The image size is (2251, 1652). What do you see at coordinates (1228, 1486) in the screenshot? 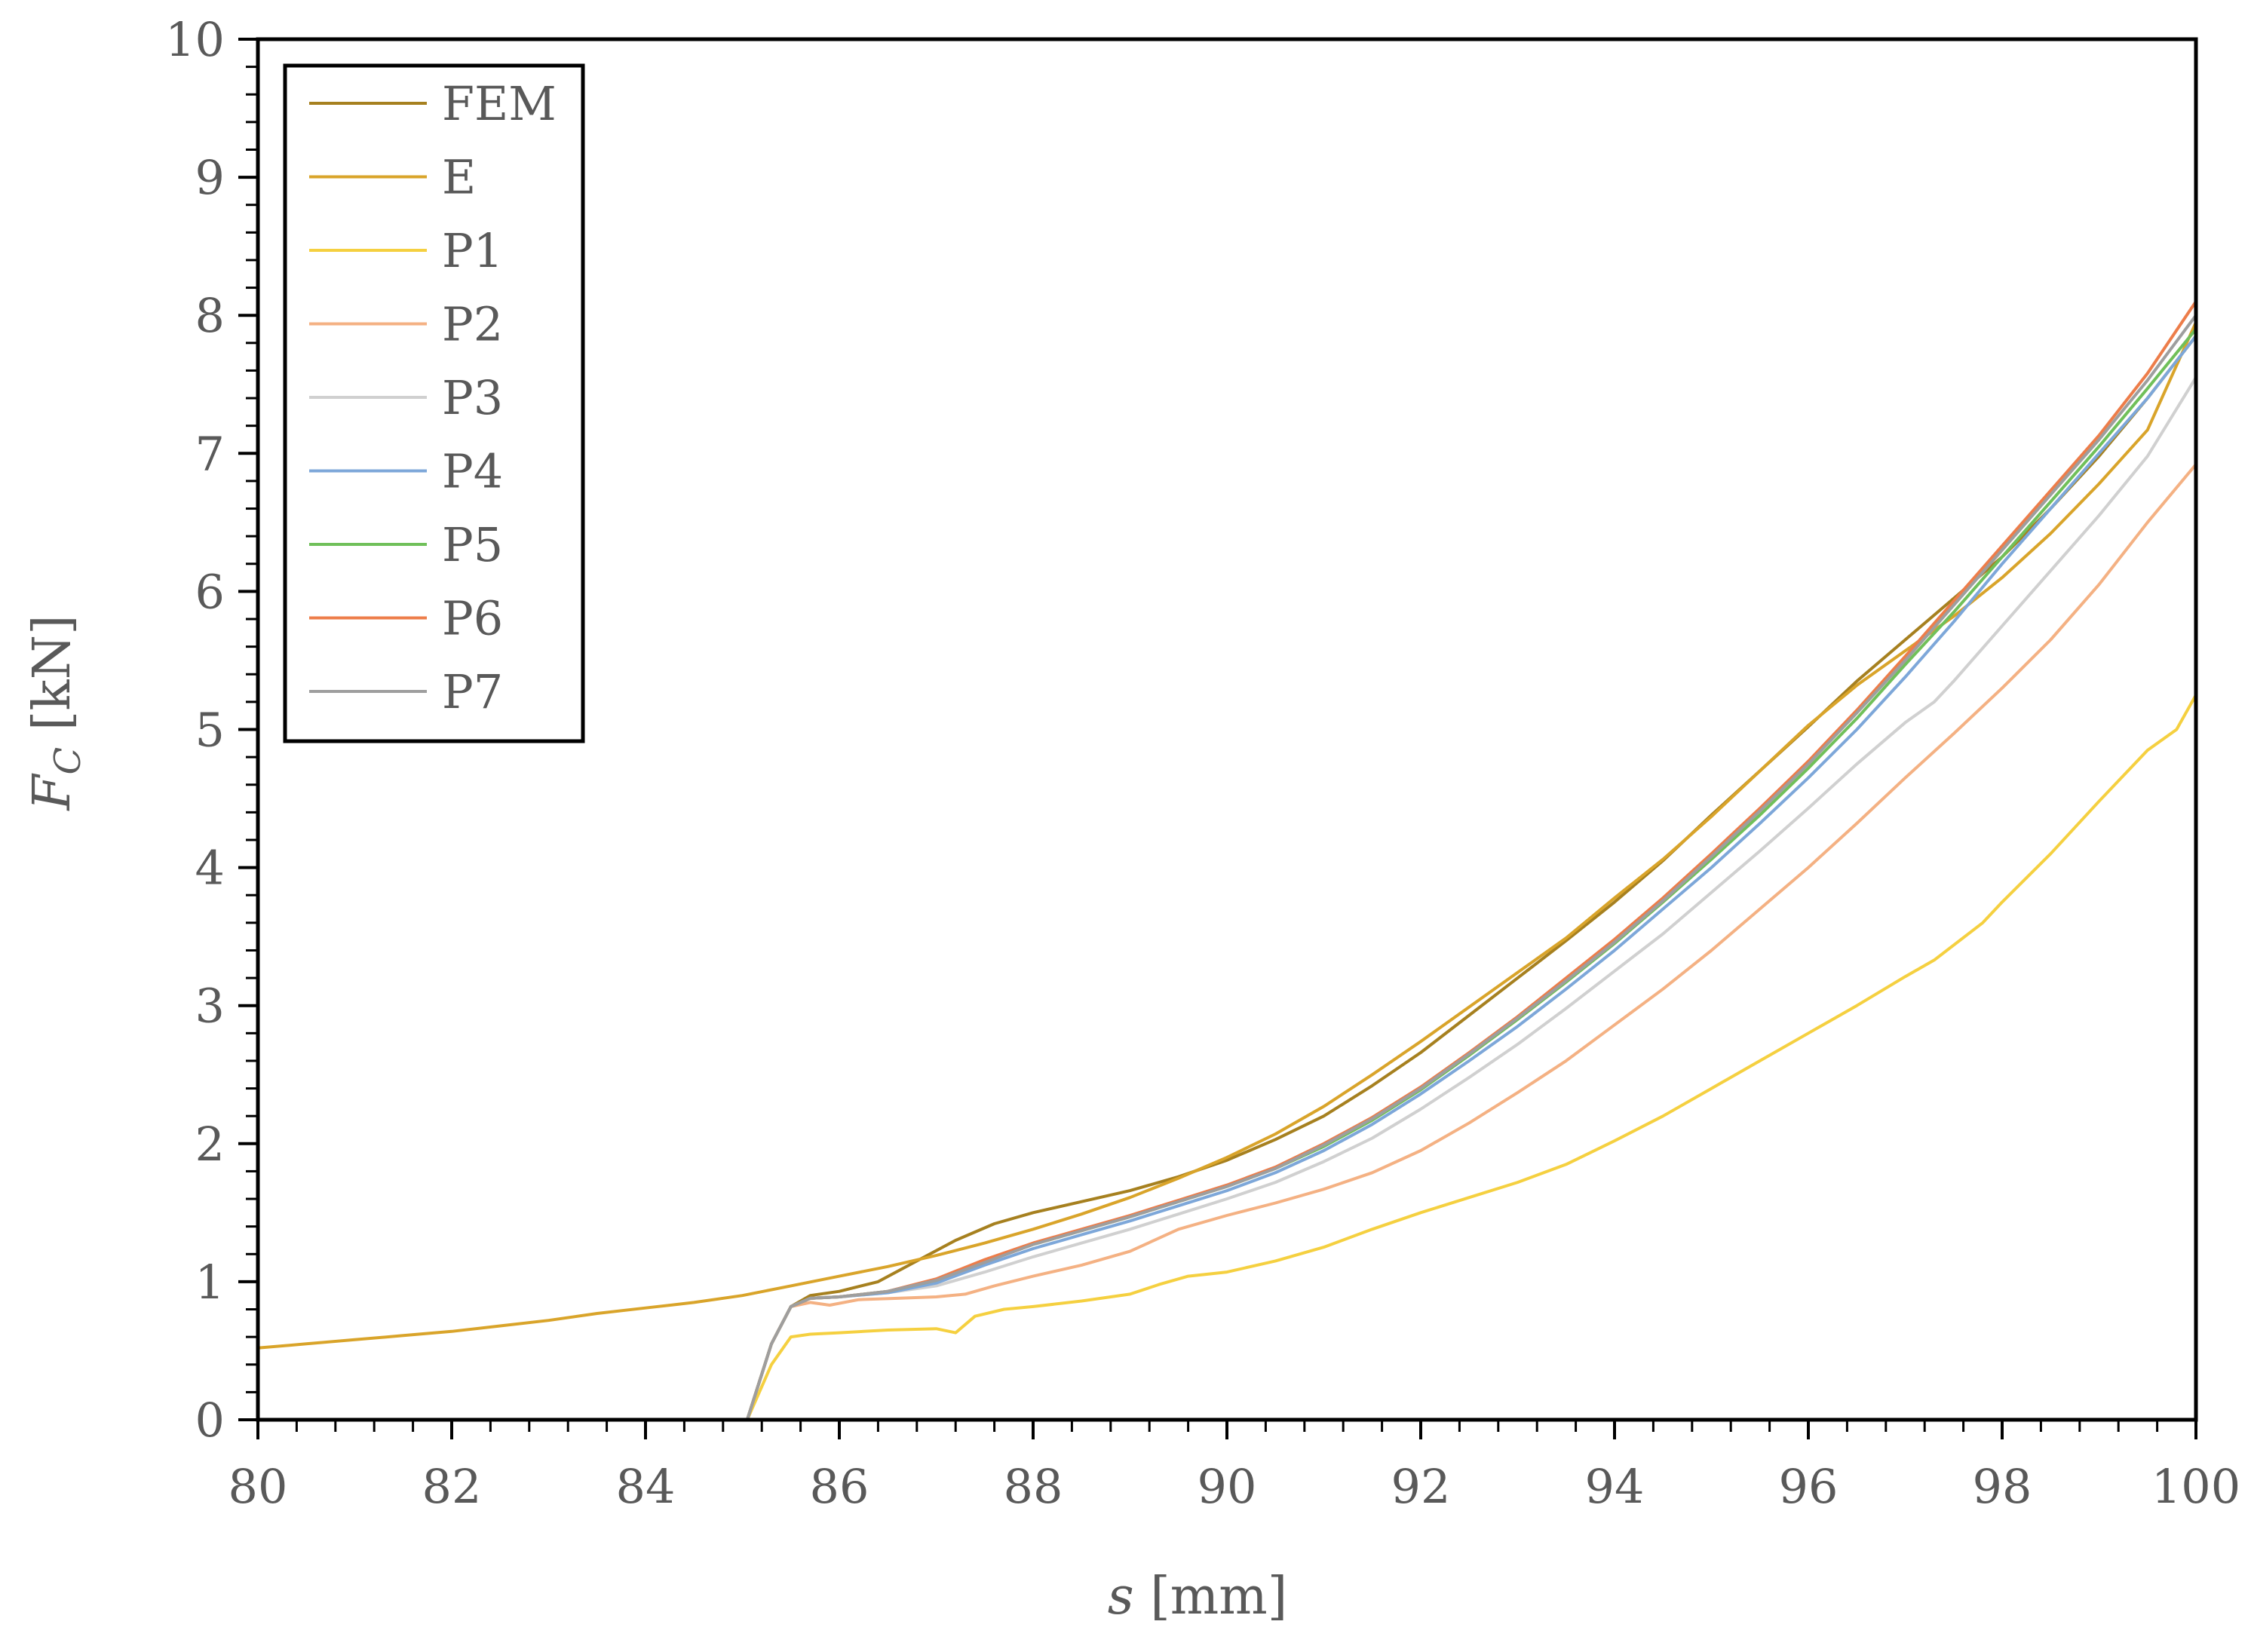
I see `x-tick-label: 90` at bounding box center [1228, 1486].